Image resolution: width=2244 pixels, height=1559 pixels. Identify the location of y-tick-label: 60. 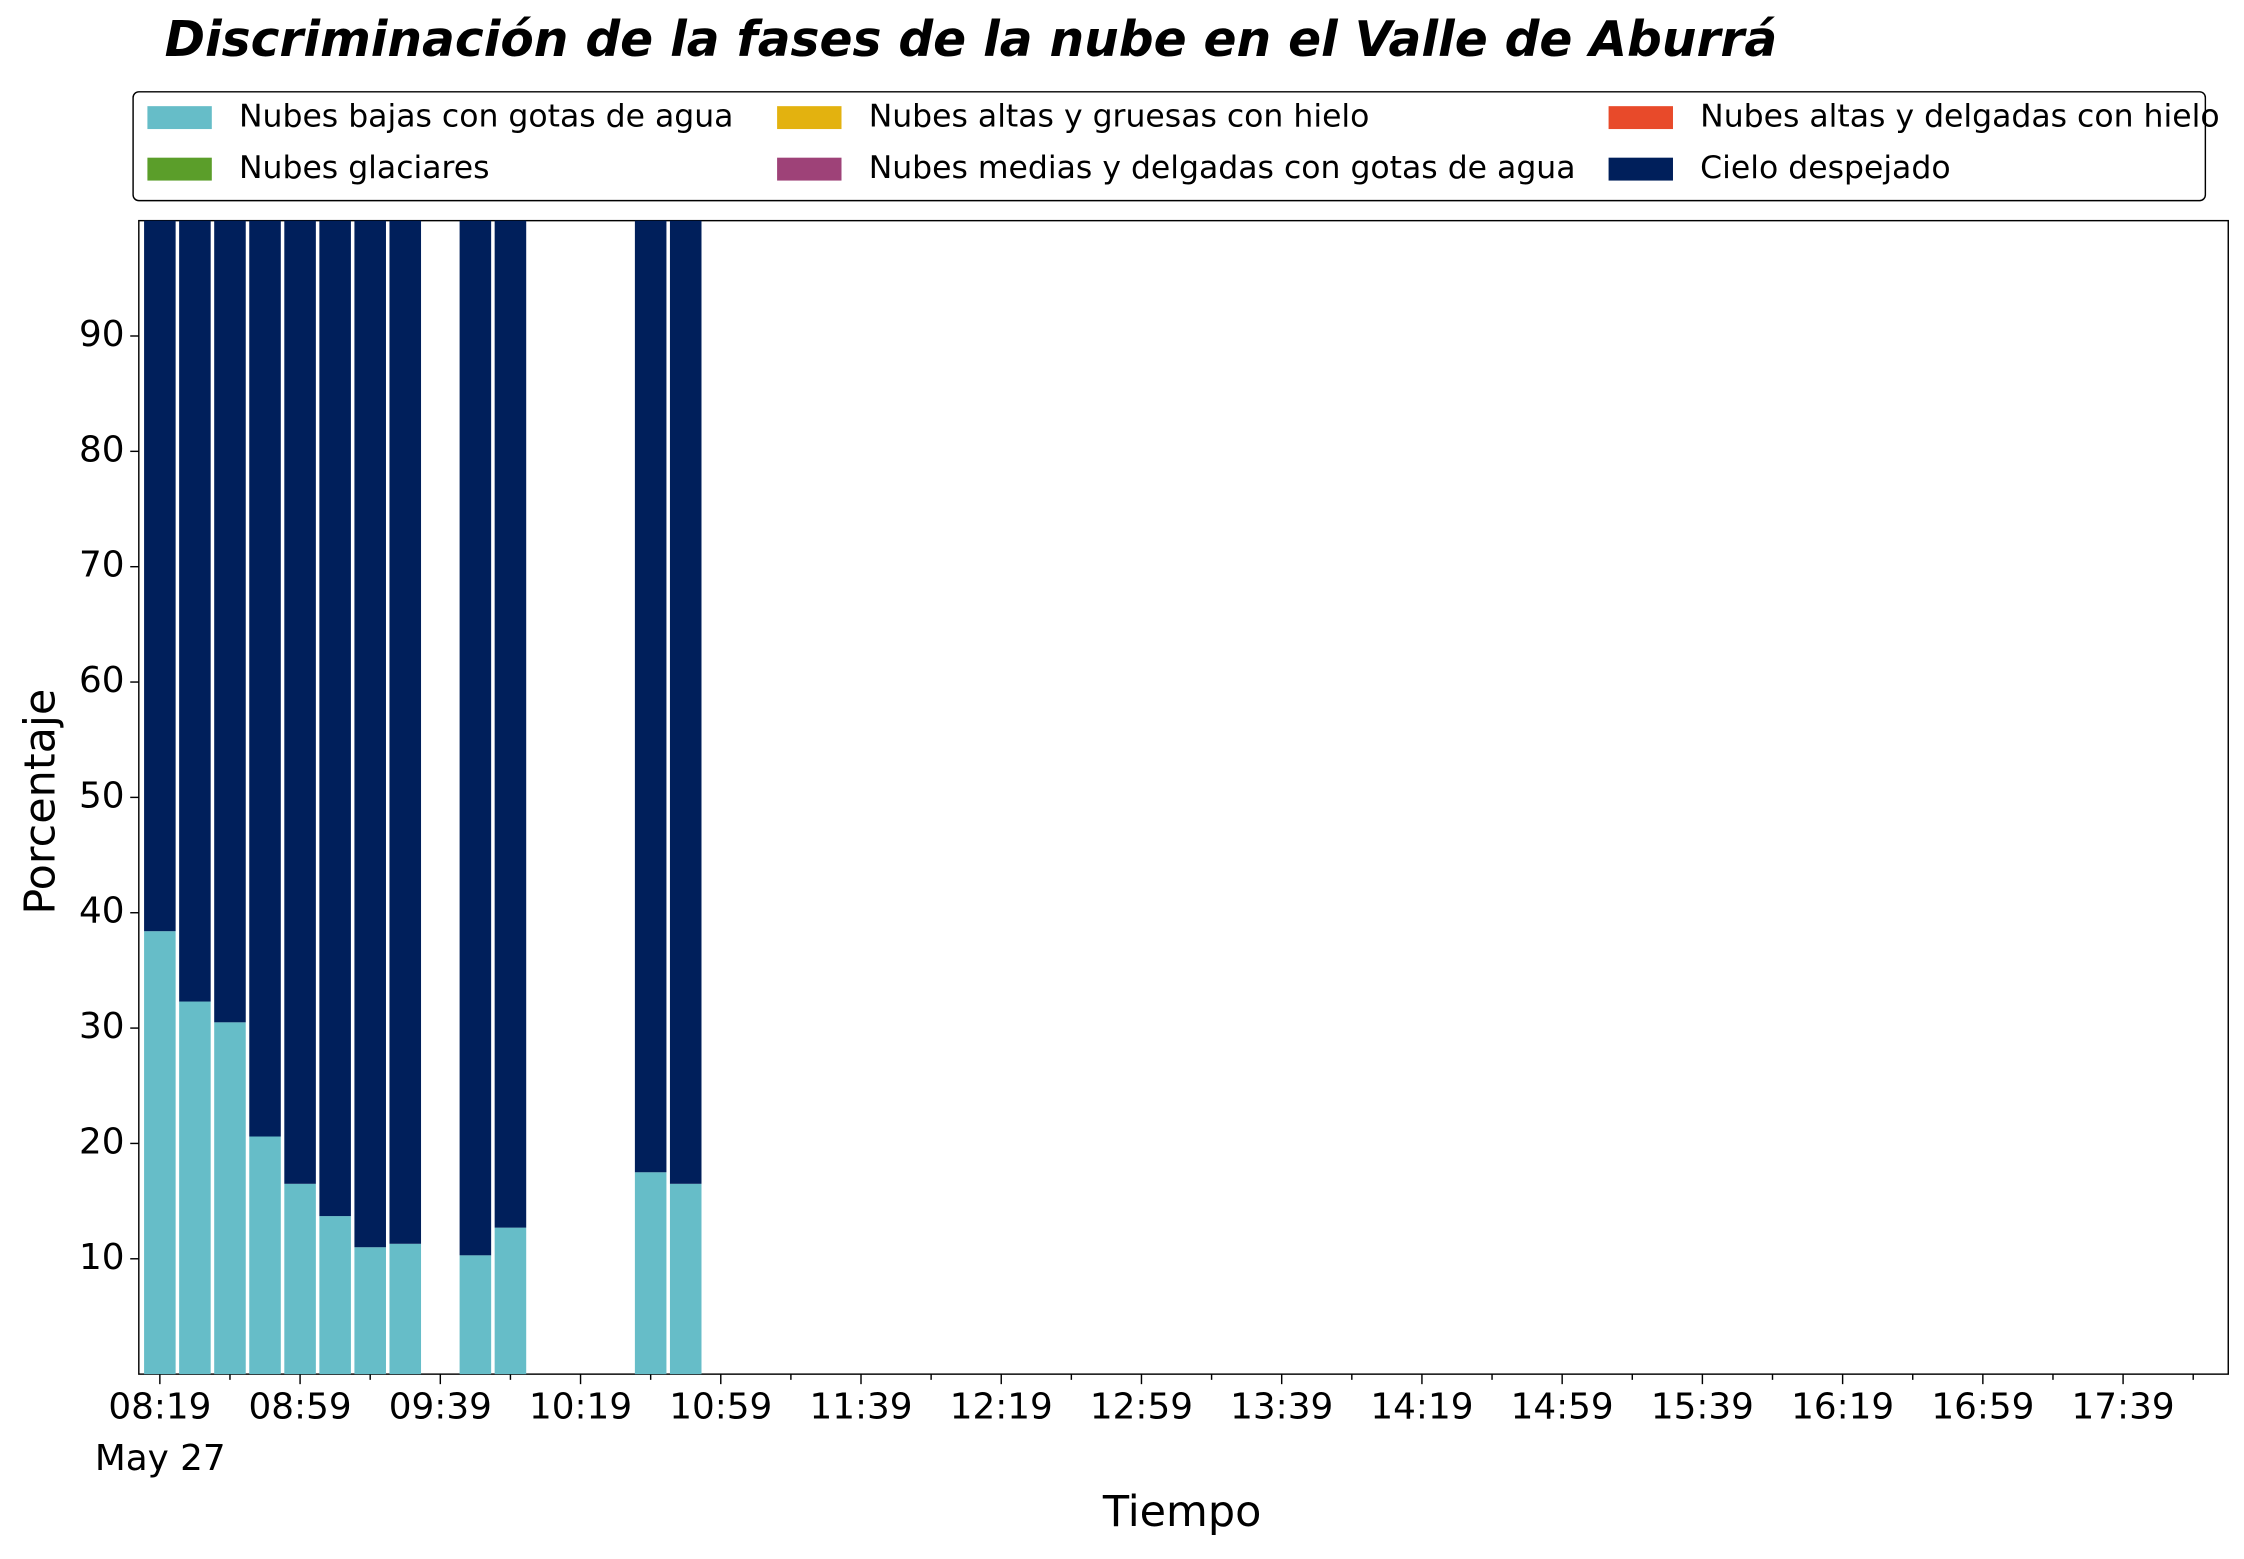
(102, 680).